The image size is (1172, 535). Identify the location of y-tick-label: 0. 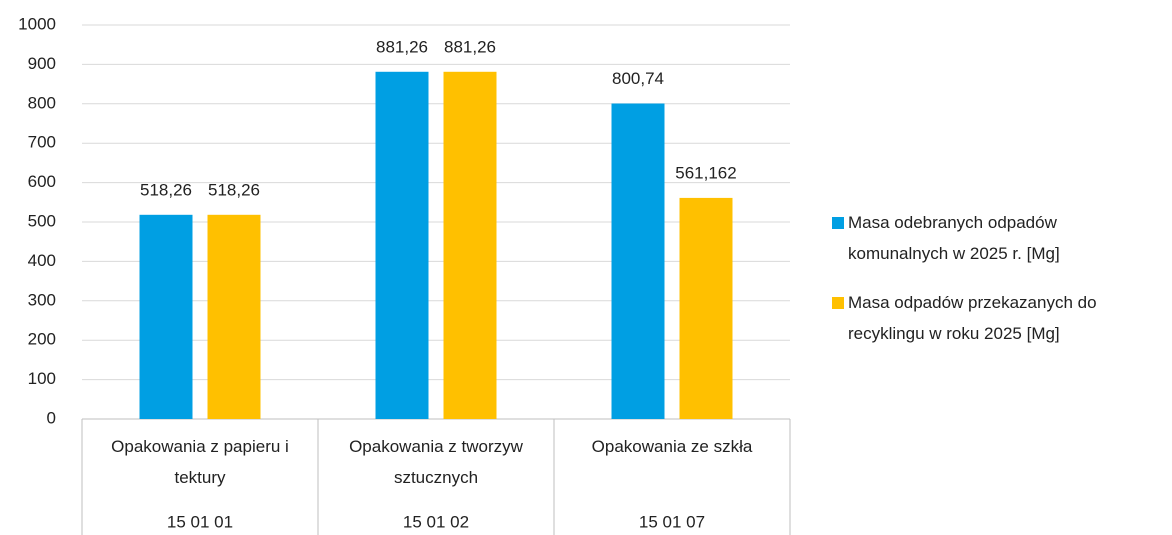
(51, 417).